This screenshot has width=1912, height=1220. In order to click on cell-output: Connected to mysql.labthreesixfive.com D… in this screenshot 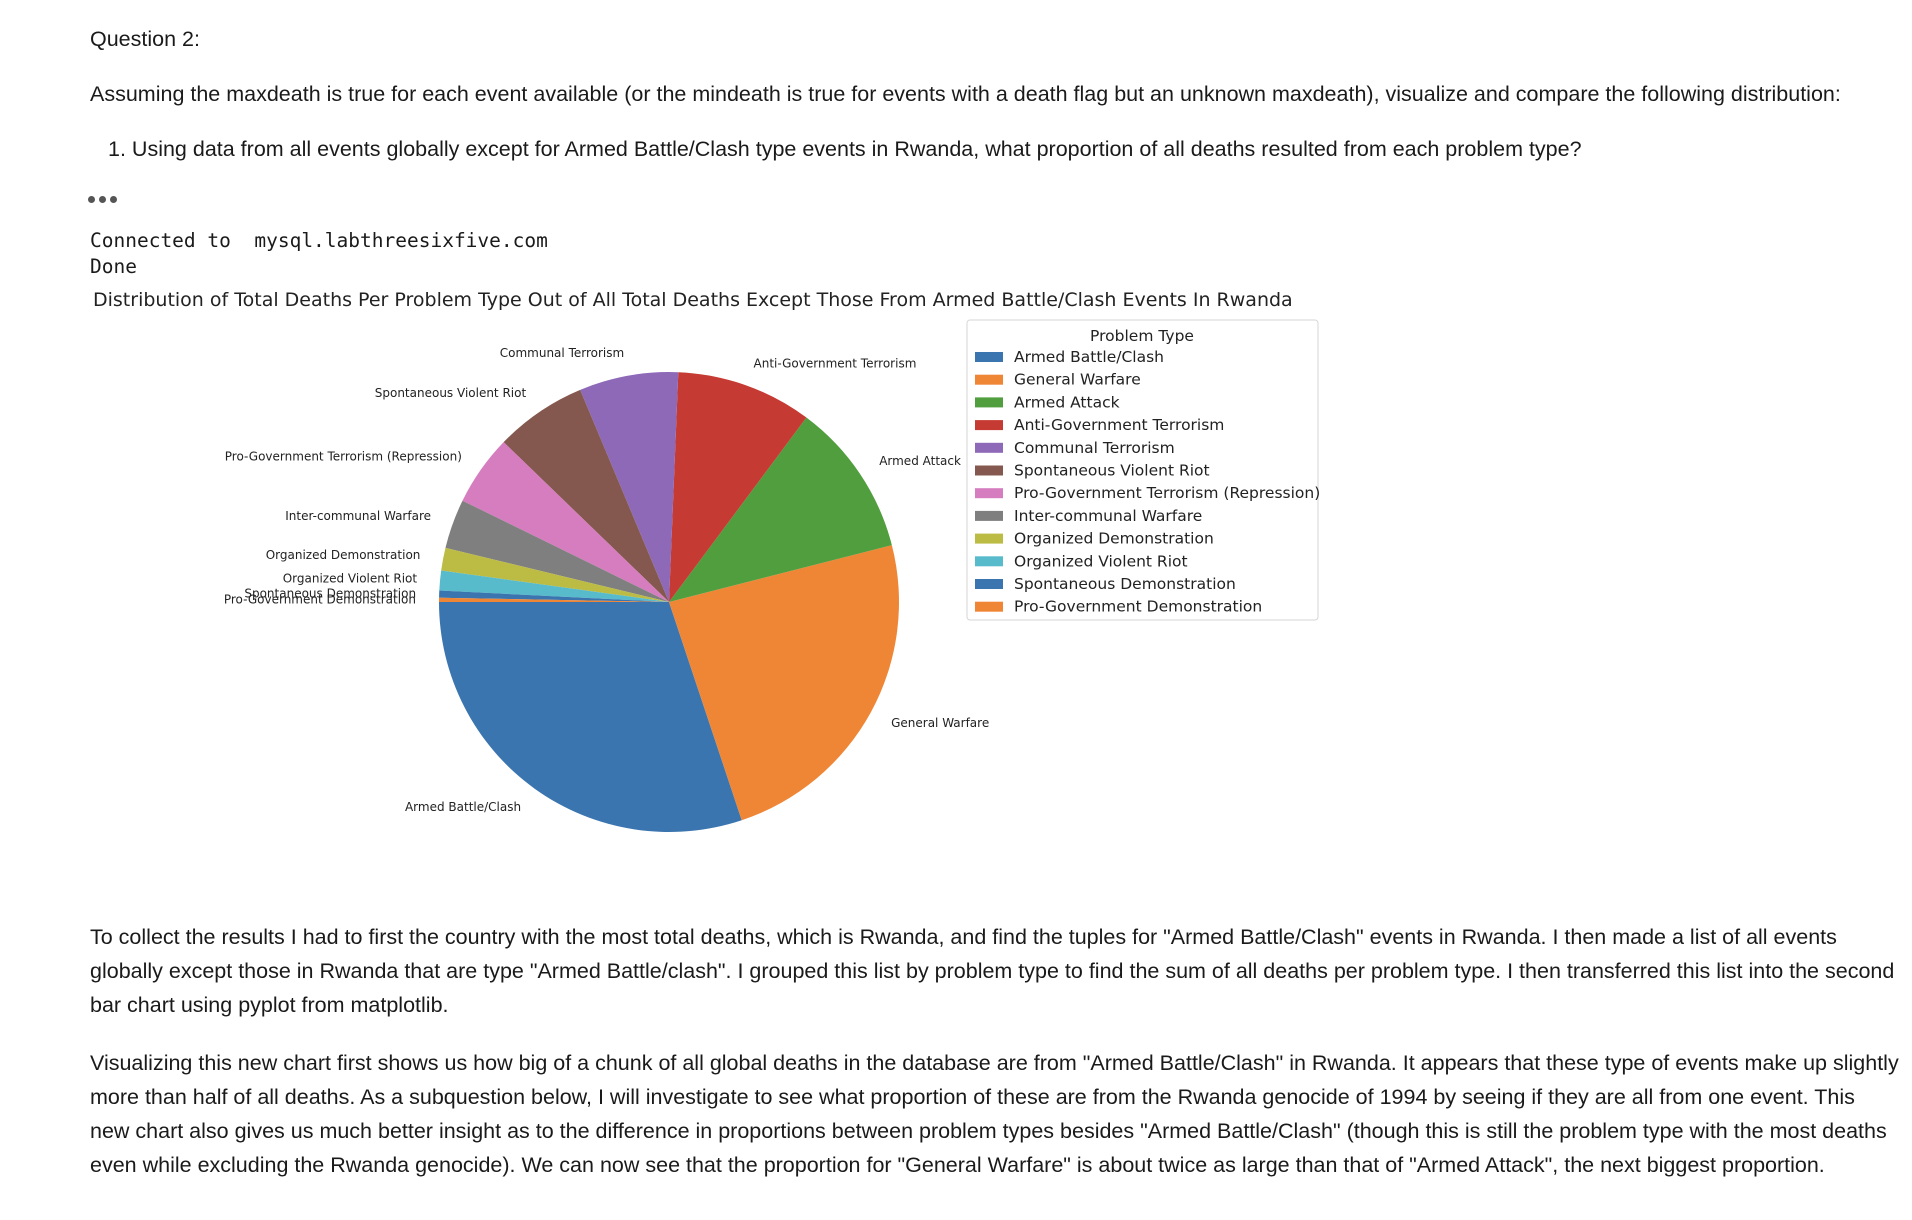, I will do `click(319, 254)`.